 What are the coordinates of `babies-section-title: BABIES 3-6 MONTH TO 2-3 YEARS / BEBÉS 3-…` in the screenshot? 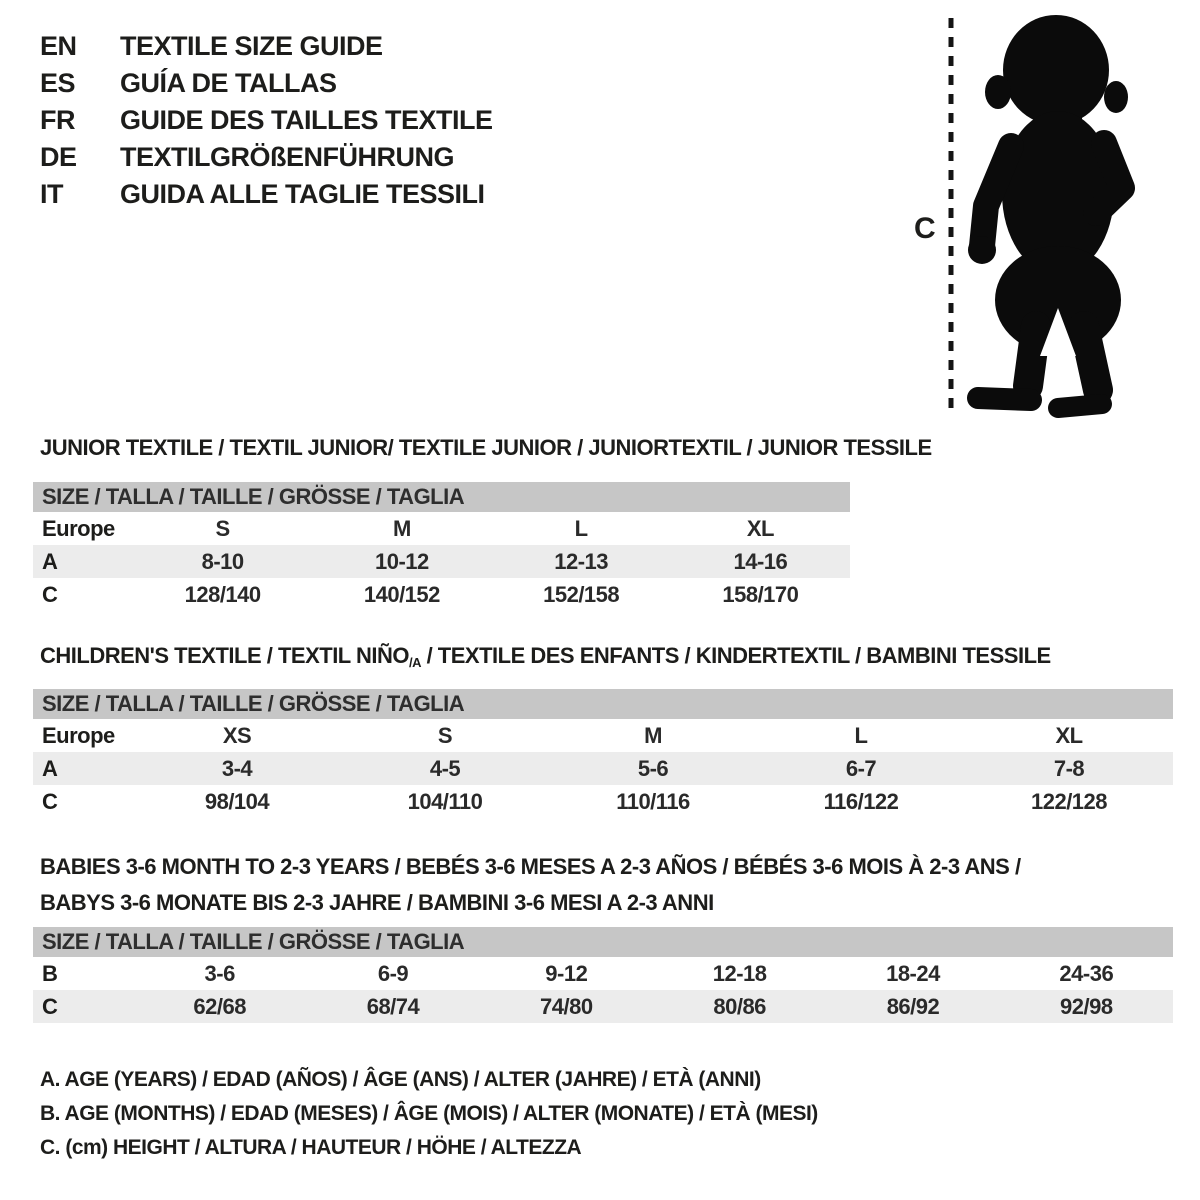 It's located at (530, 885).